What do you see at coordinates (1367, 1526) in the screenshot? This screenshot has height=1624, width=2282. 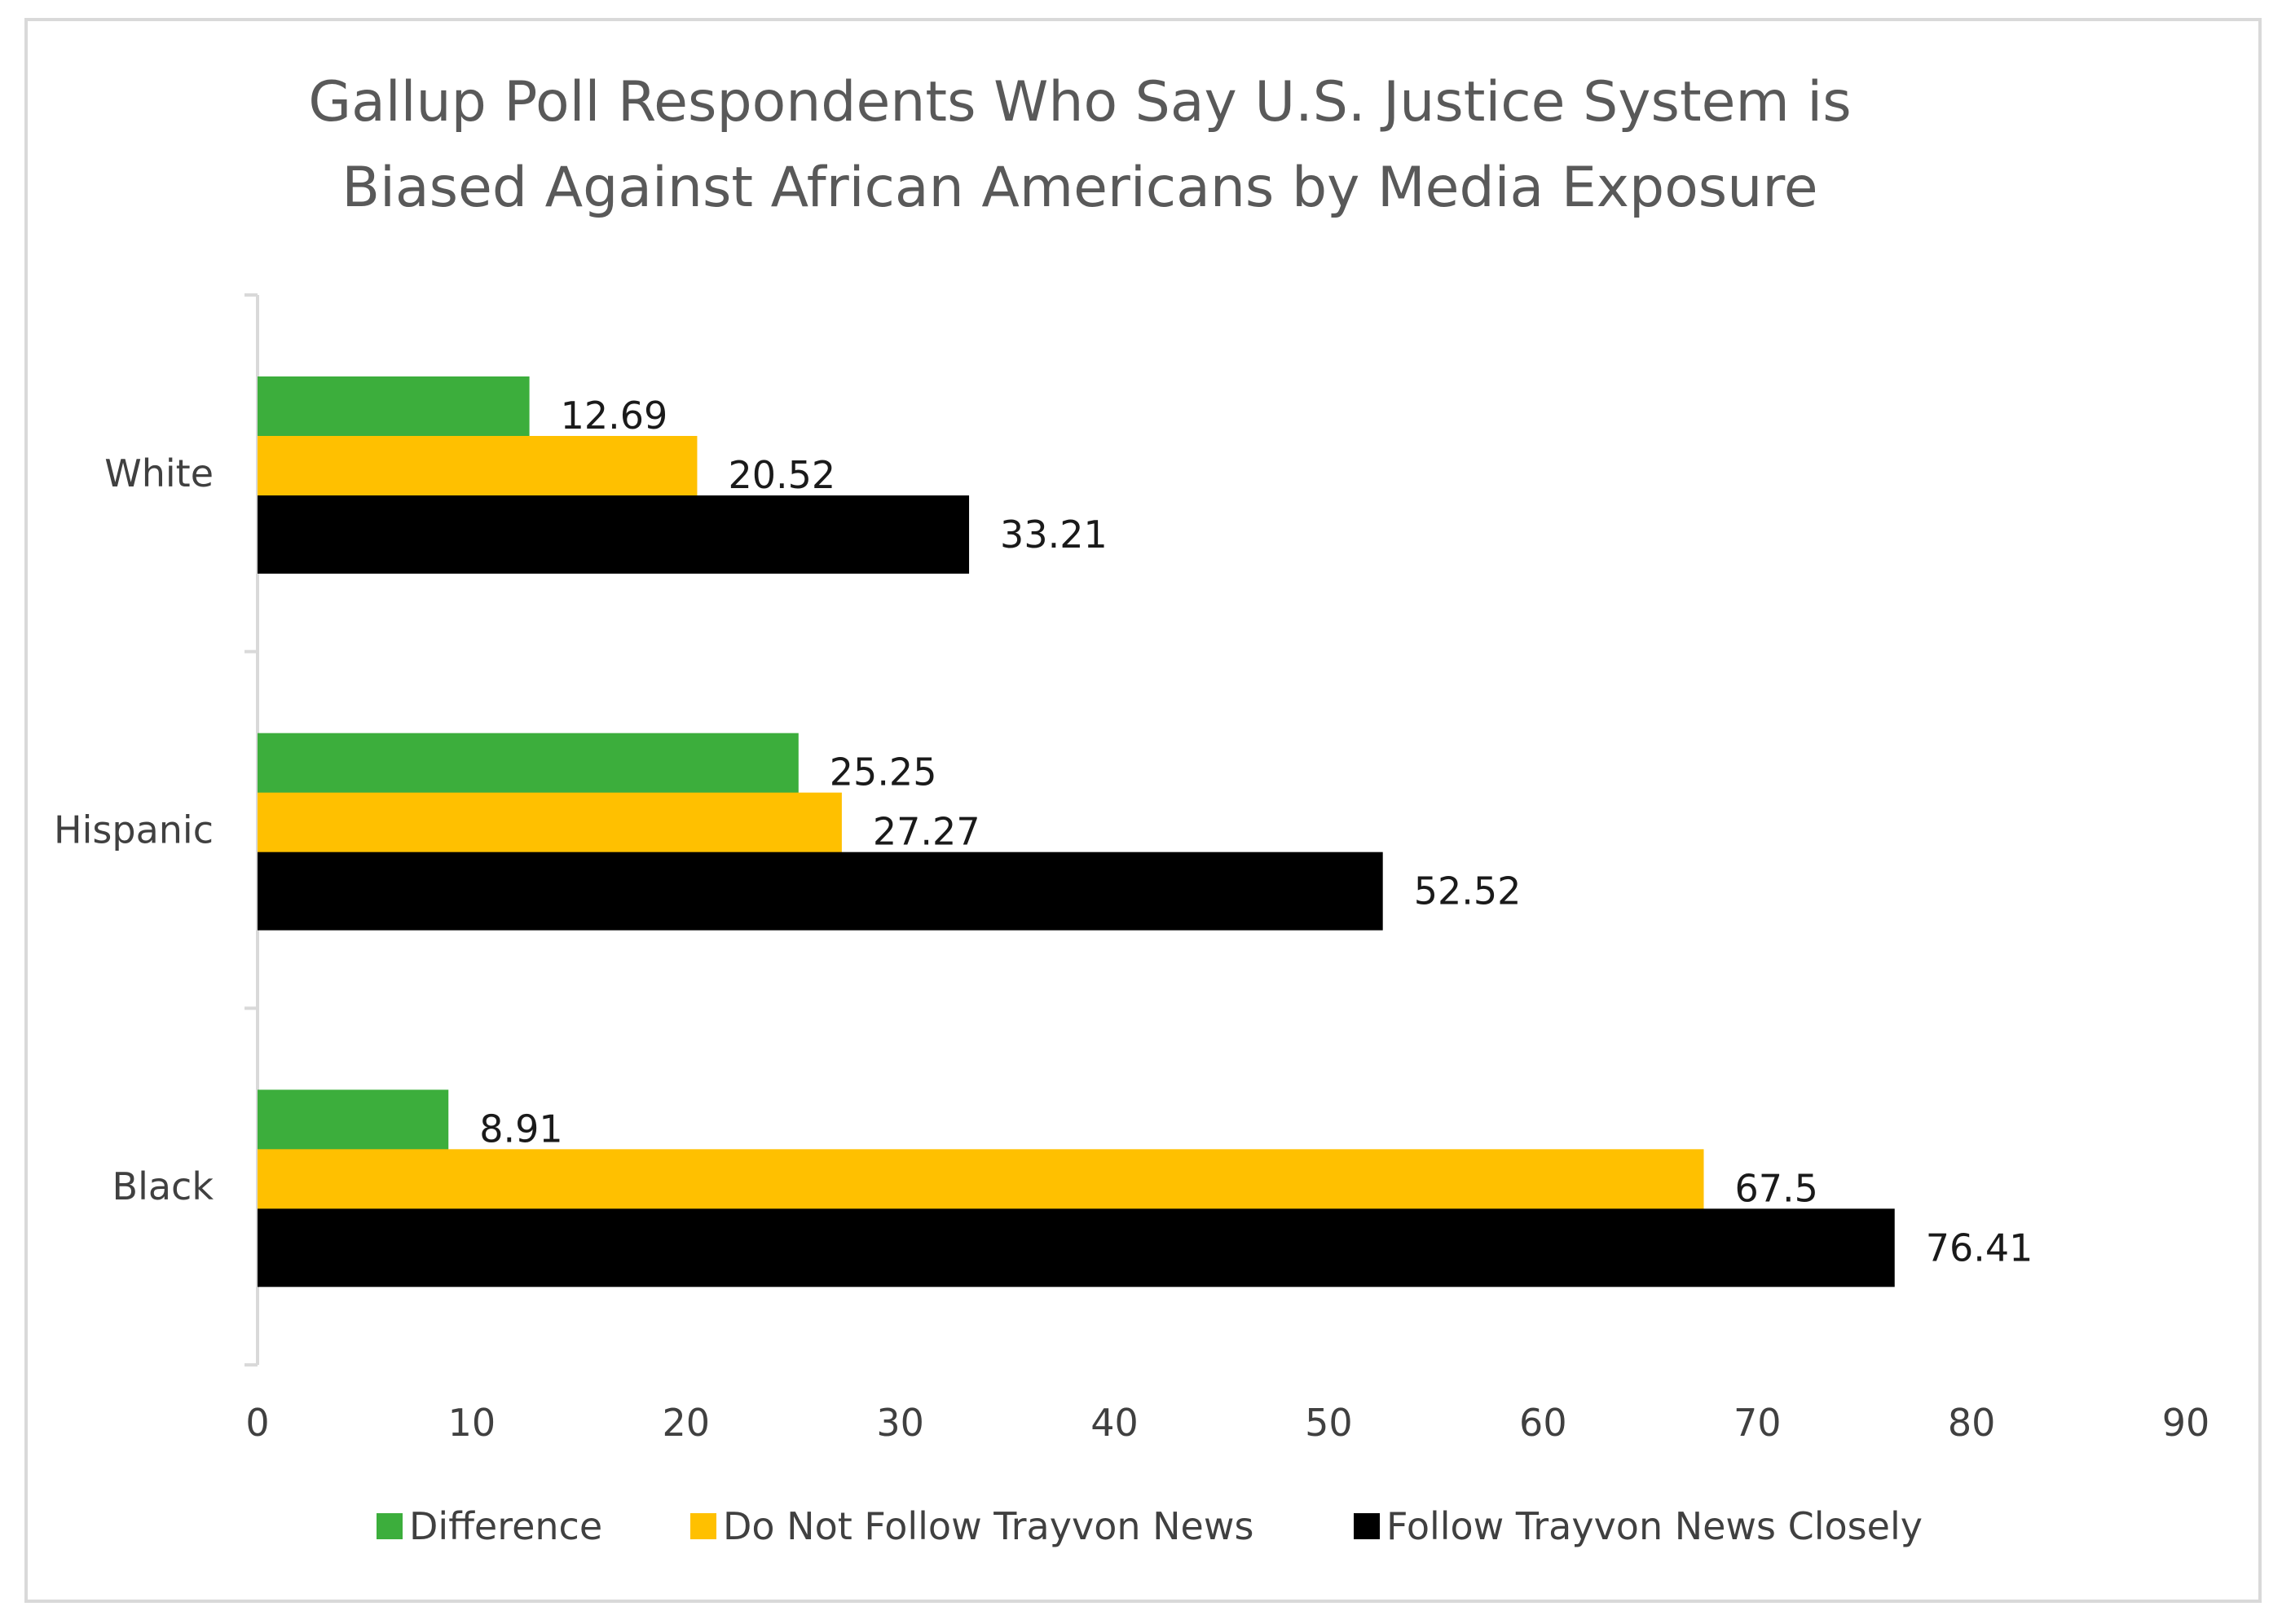 I see `legend-swatch-follow-trayvon-news-closely` at bounding box center [1367, 1526].